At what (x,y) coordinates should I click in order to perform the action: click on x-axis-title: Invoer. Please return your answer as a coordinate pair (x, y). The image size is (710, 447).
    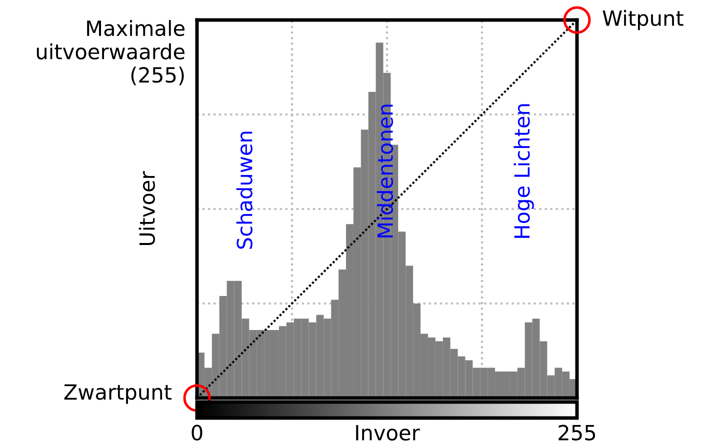
    Looking at the image, I should click on (388, 433).